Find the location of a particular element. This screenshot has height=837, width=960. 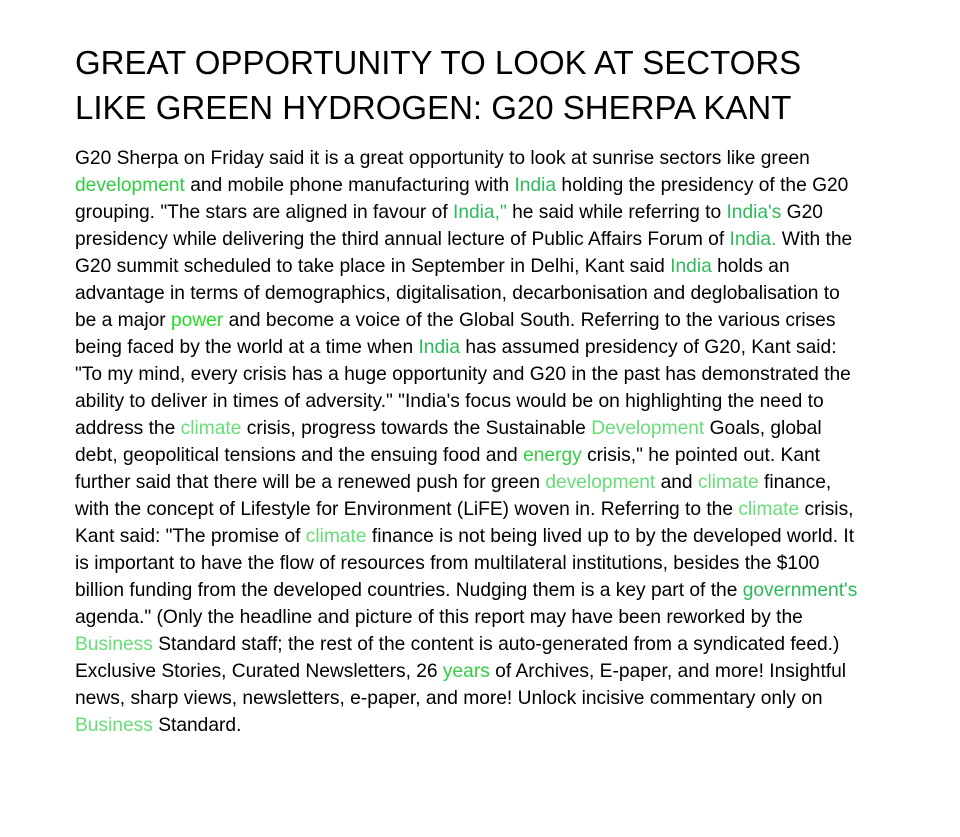

body-text-segment: Standard. is located at coordinates (197, 725).